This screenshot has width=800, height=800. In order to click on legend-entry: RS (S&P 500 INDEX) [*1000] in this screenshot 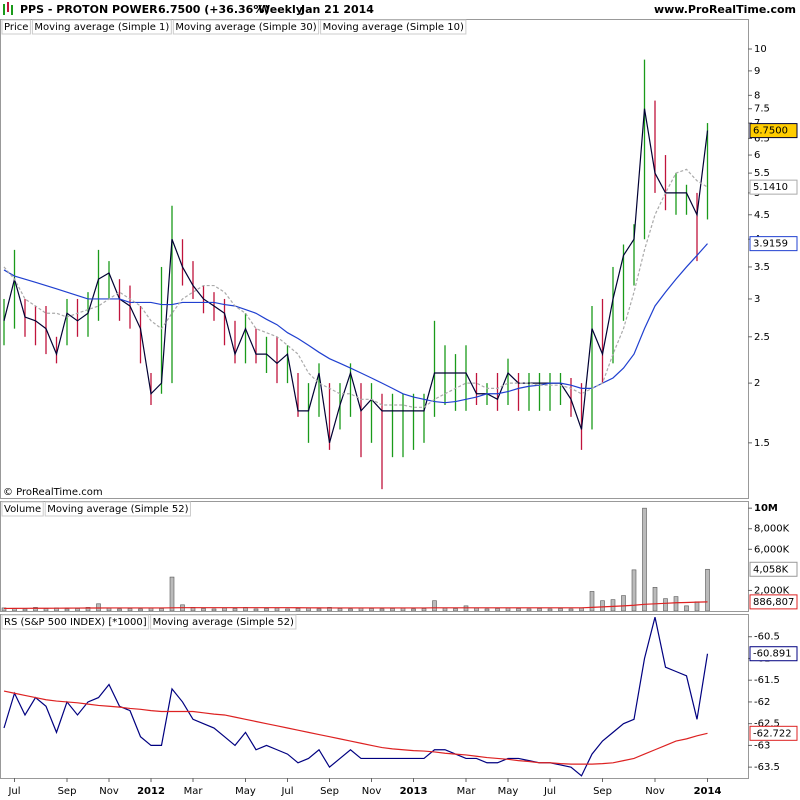, I will do `click(75, 622)`.